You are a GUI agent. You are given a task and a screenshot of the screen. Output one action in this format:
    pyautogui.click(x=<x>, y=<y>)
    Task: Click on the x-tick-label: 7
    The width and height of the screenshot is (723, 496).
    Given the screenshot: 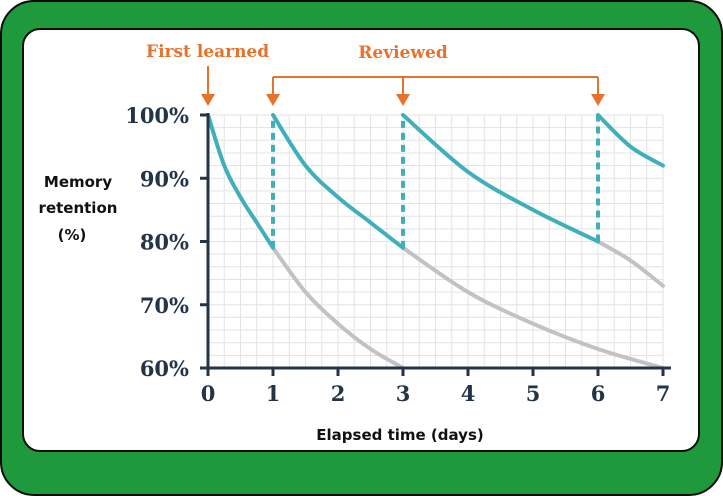 What is the action you would take?
    pyautogui.click(x=663, y=393)
    